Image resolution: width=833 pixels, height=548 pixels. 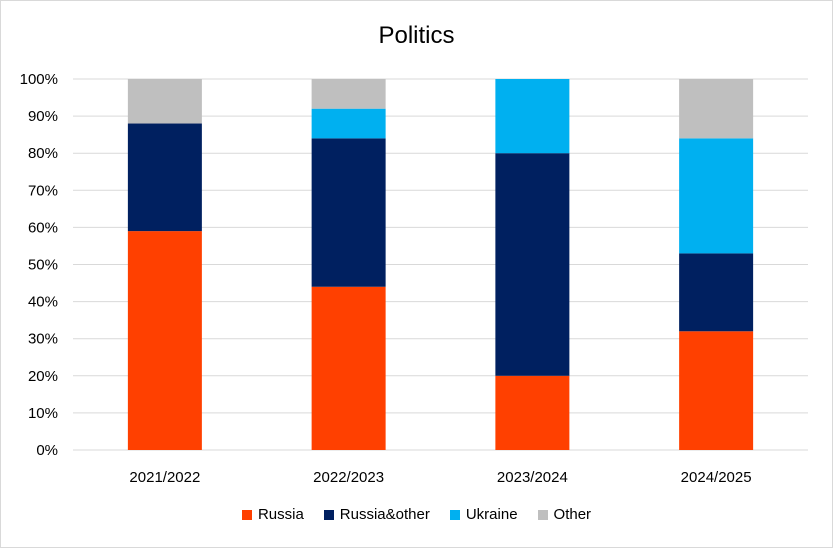 What do you see at coordinates (491, 514) in the screenshot?
I see `legend-label: Ukraine` at bounding box center [491, 514].